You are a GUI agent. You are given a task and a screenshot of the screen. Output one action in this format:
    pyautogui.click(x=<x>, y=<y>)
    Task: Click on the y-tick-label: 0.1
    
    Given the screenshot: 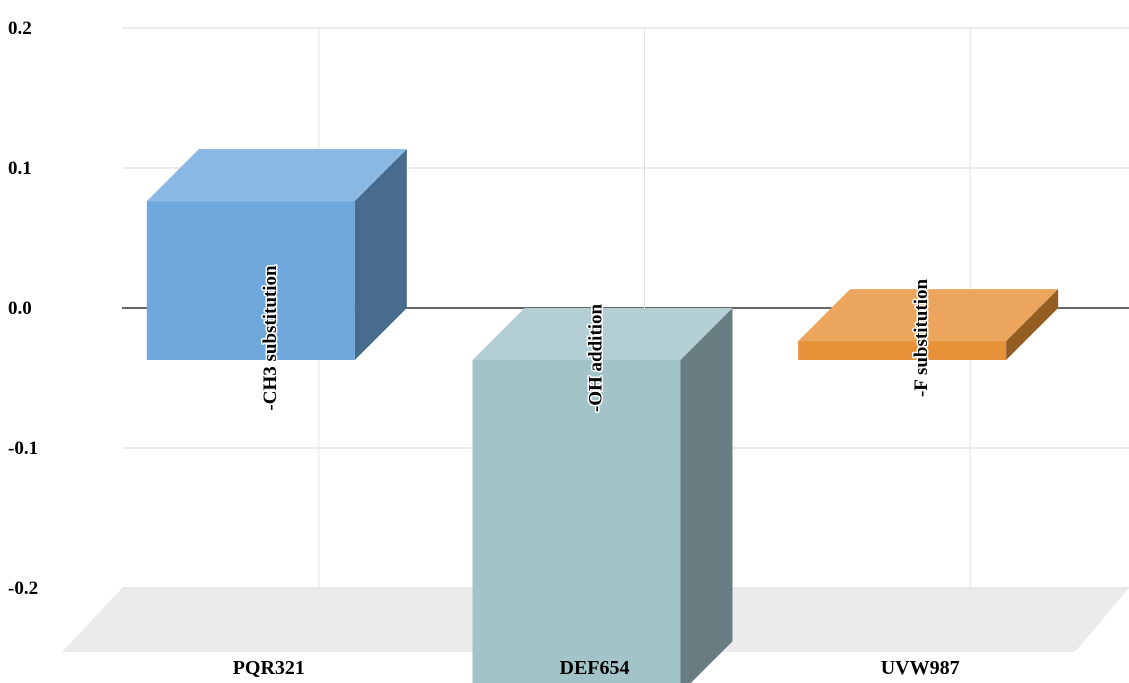 What is the action you would take?
    pyautogui.click(x=20, y=168)
    